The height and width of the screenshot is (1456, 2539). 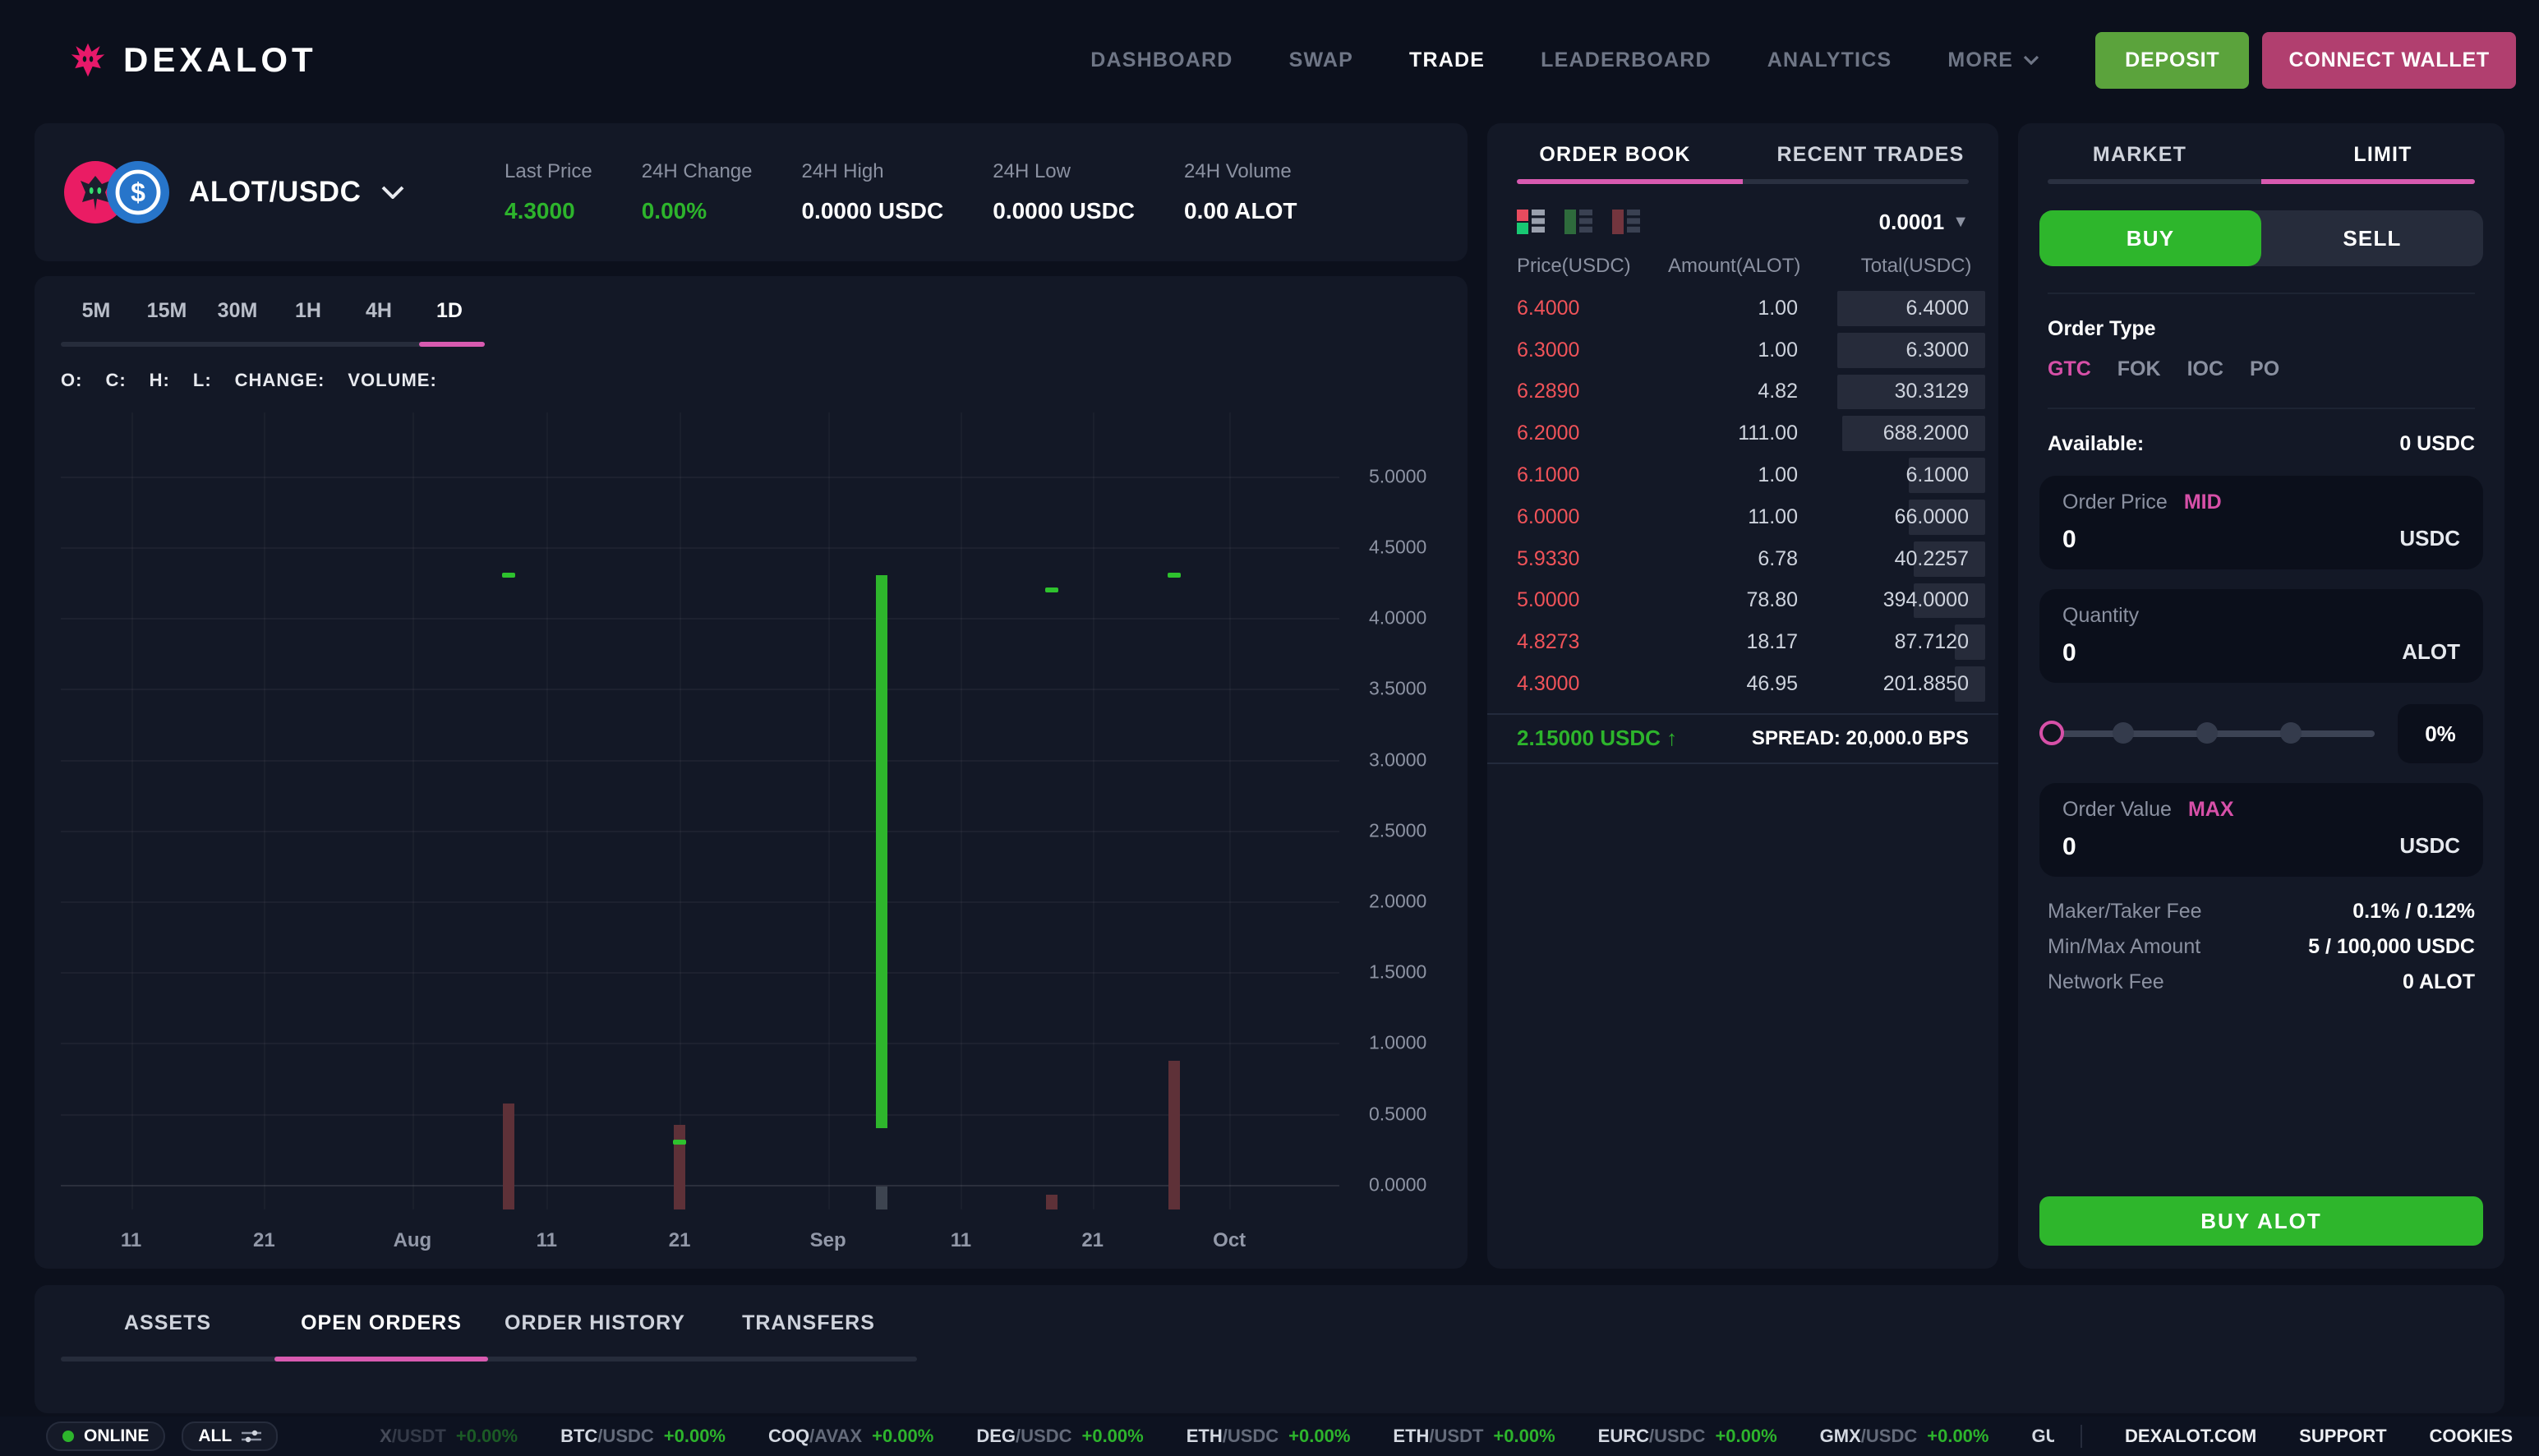 What do you see at coordinates (1615, 161) in the screenshot?
I see `order-book-tab: ORDER BOOK` at bounding box center [1615, 161].